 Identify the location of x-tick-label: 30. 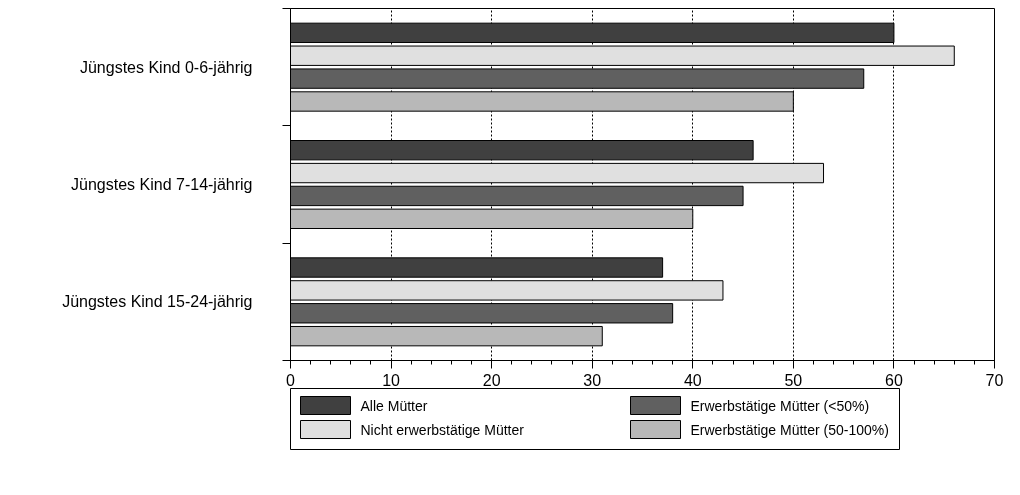
(592, 380).